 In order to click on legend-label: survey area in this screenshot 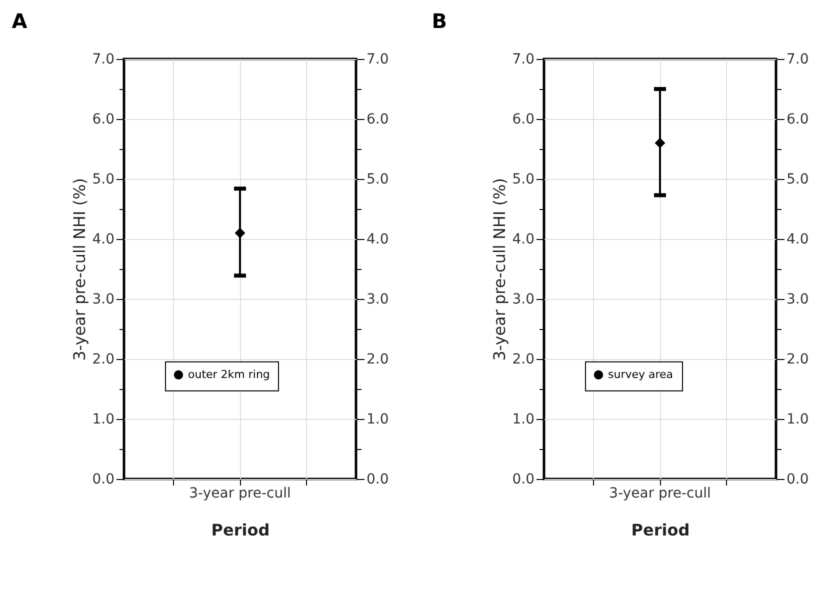, I will do `click(641, 374)`.